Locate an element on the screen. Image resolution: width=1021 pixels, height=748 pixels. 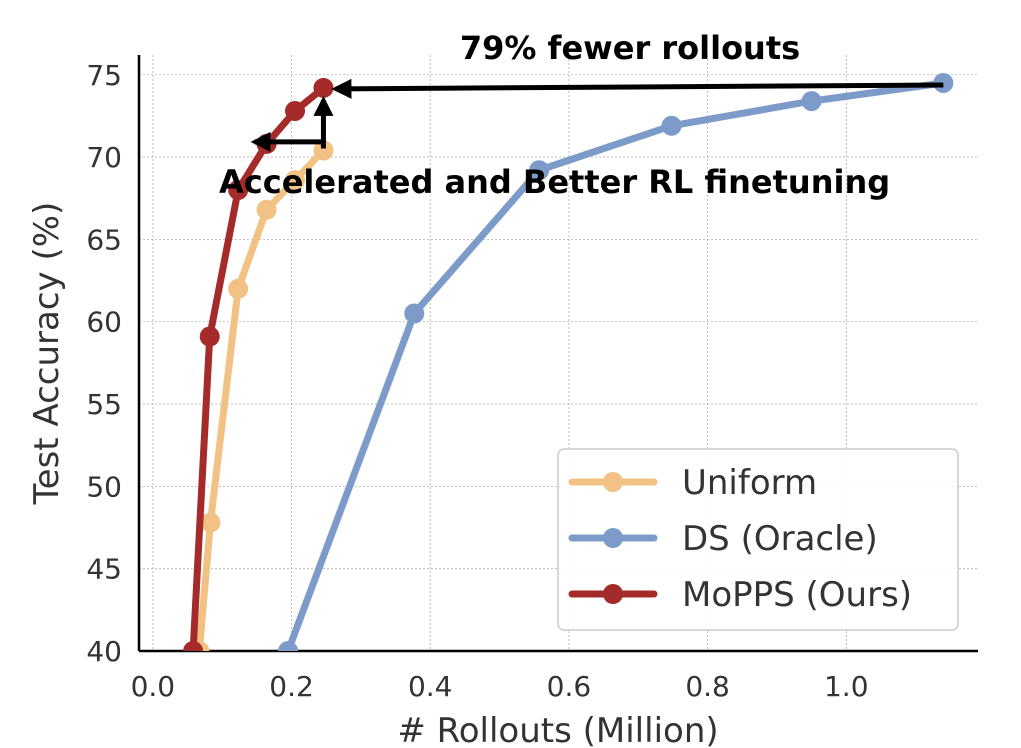
legend-label-uniform: Uniform is located at coordinates (749, 483).